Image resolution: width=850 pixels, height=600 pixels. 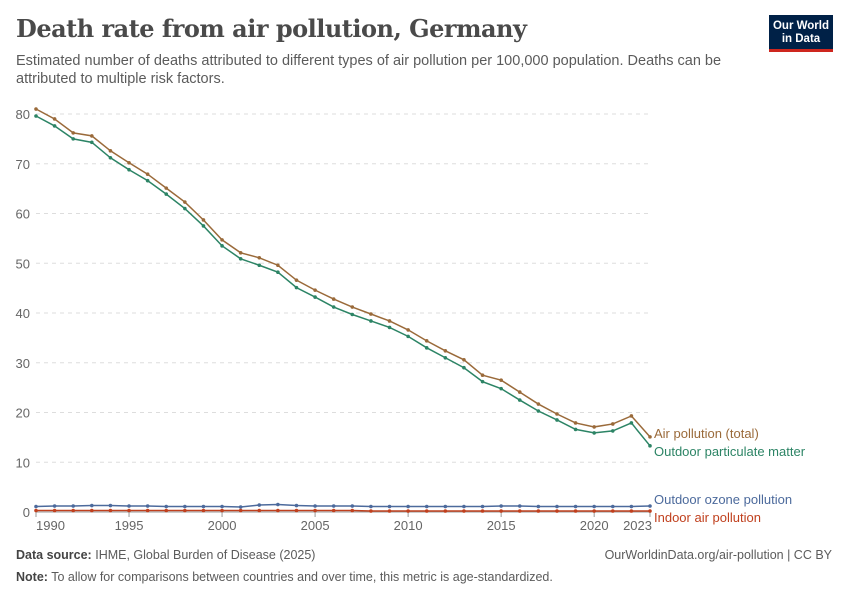 I want to click on y-tick-label: 60, so click(x=23, y=214).